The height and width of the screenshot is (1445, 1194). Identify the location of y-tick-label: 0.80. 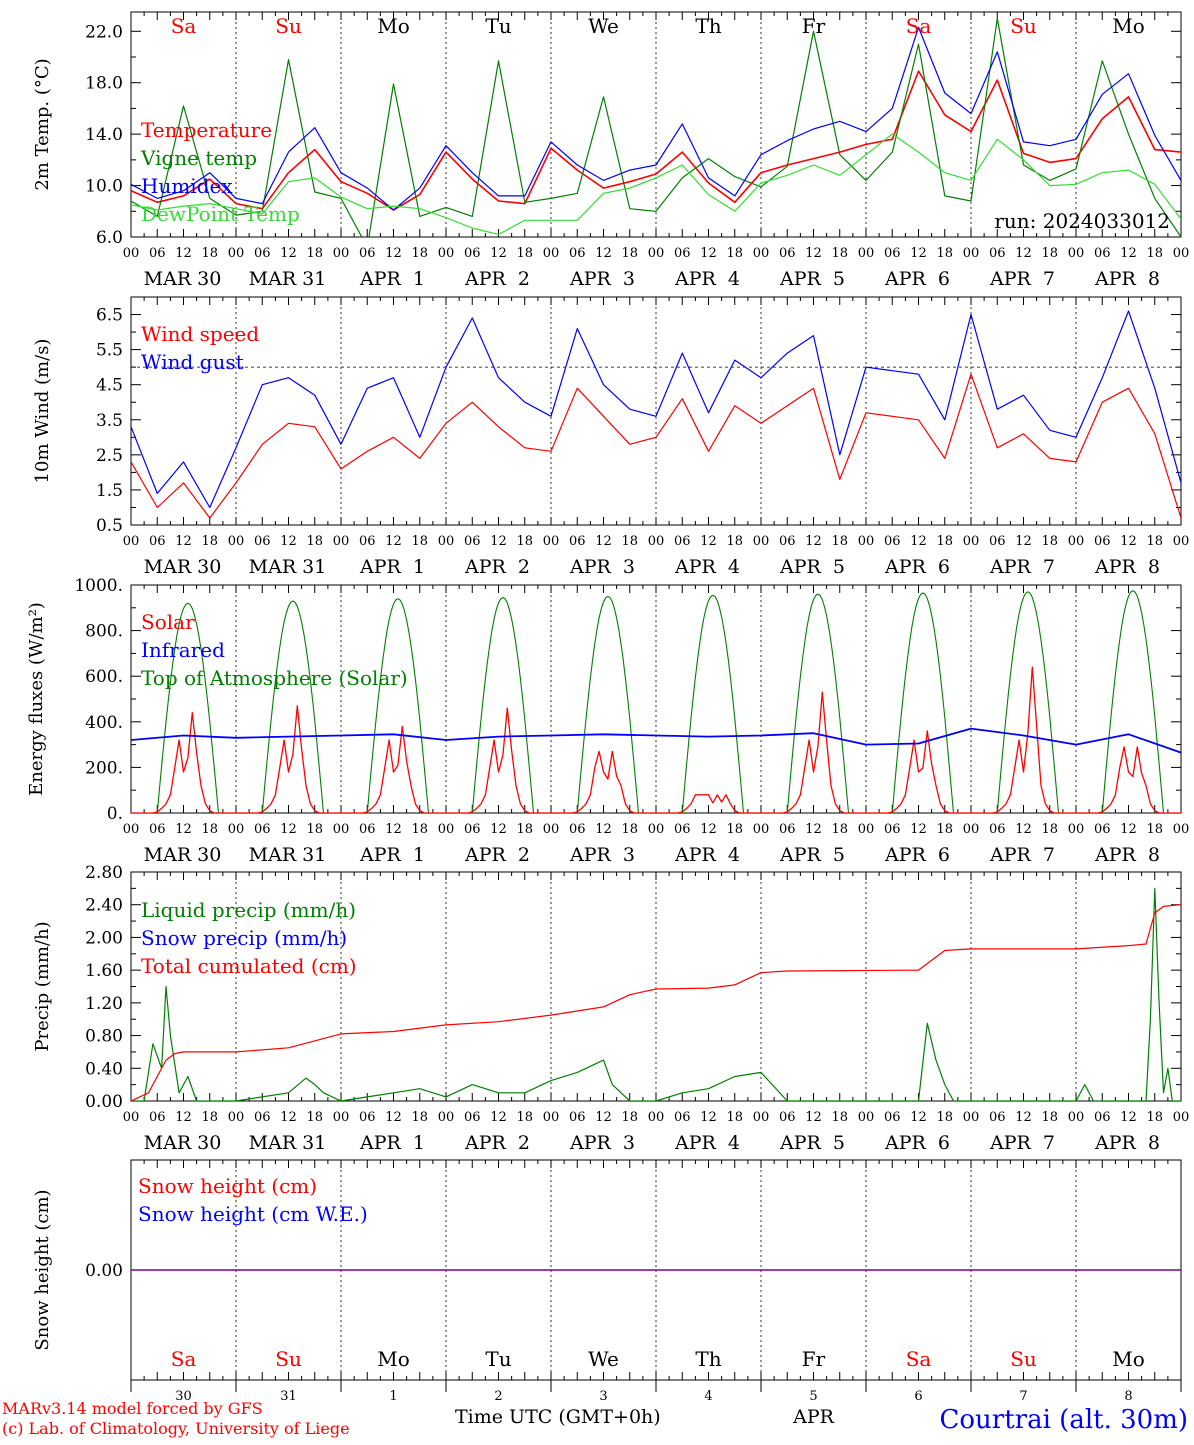
(104, 1037).